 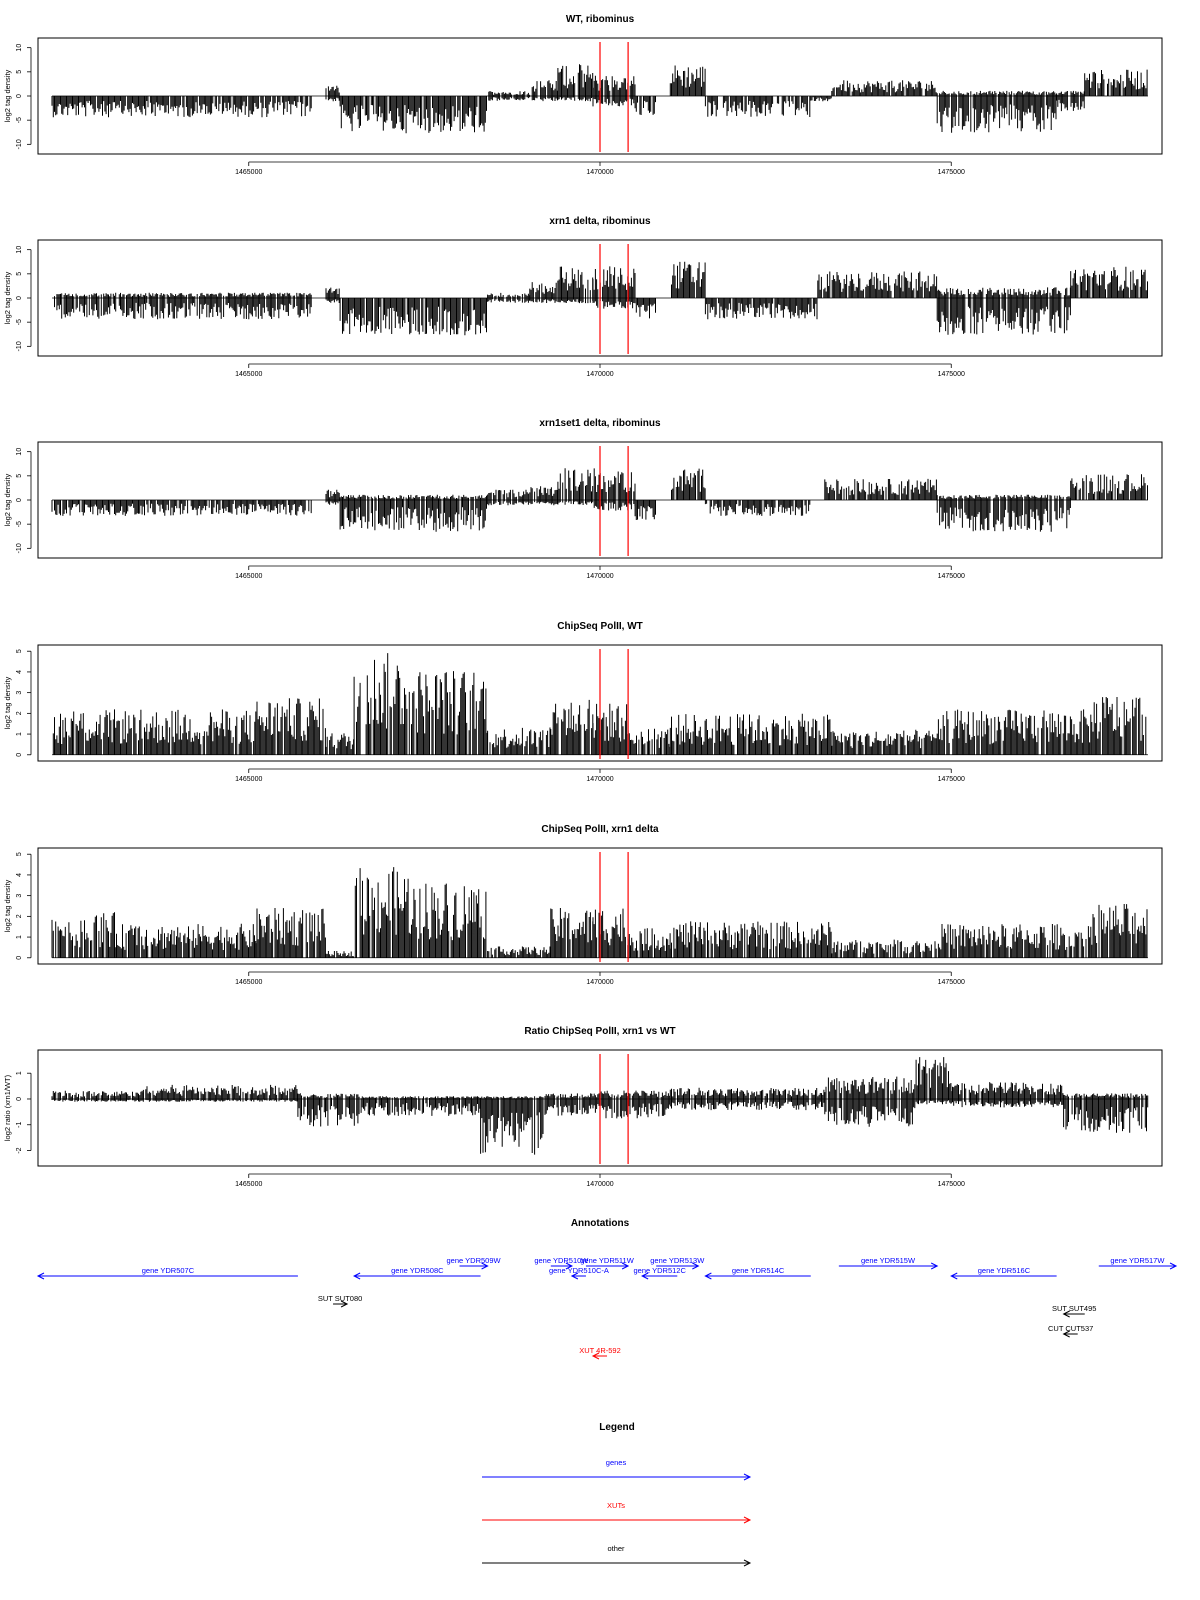 I want to click on legend-item-XUTs: XUTs, so click(x=617, y=1512).